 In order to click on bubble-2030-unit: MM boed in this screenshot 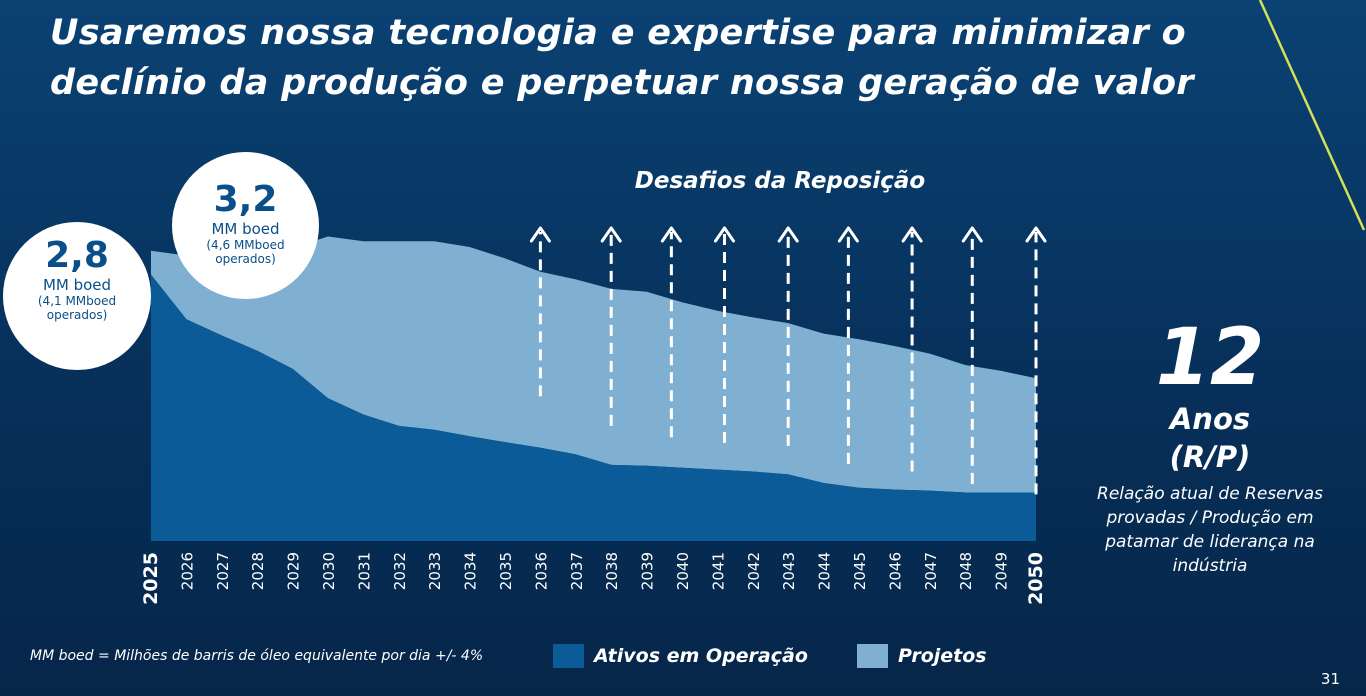, I will do `click(245, 229)`.